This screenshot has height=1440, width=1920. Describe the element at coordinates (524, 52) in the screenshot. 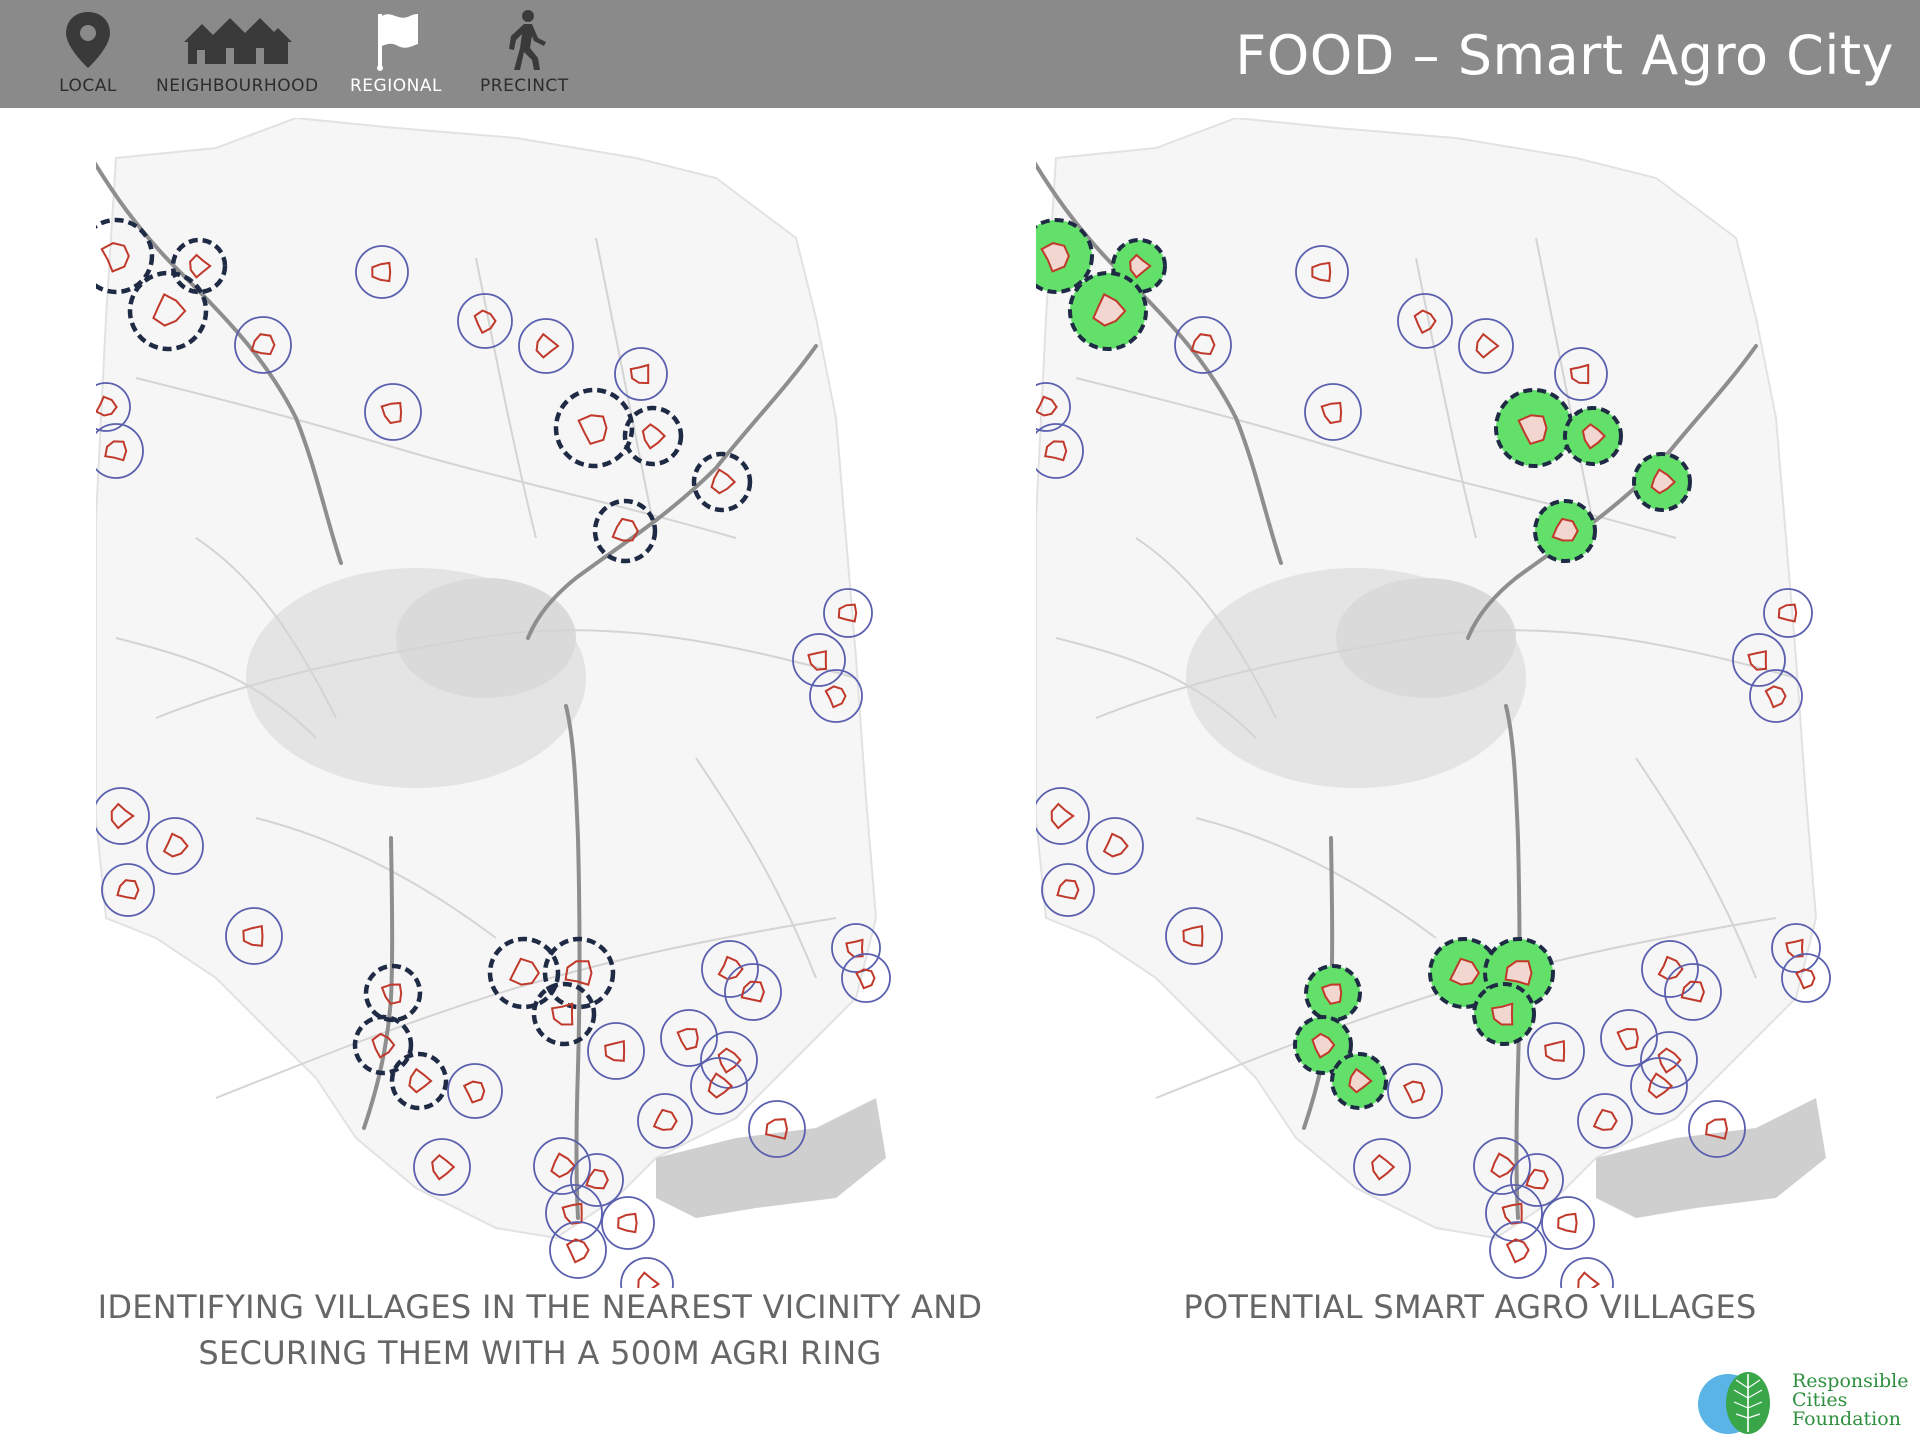

I see `scale-precinct: PRECINCT` at that location.